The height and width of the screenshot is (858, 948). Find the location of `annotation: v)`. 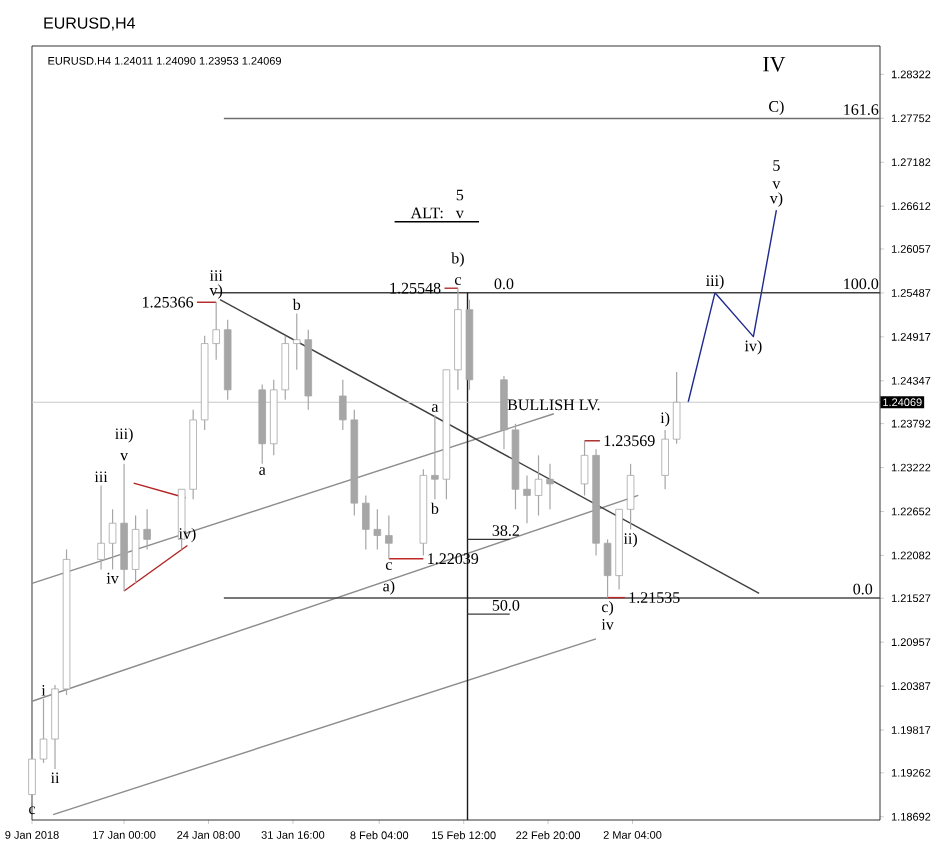

annotation: v) is located at coordinates (776, 199).